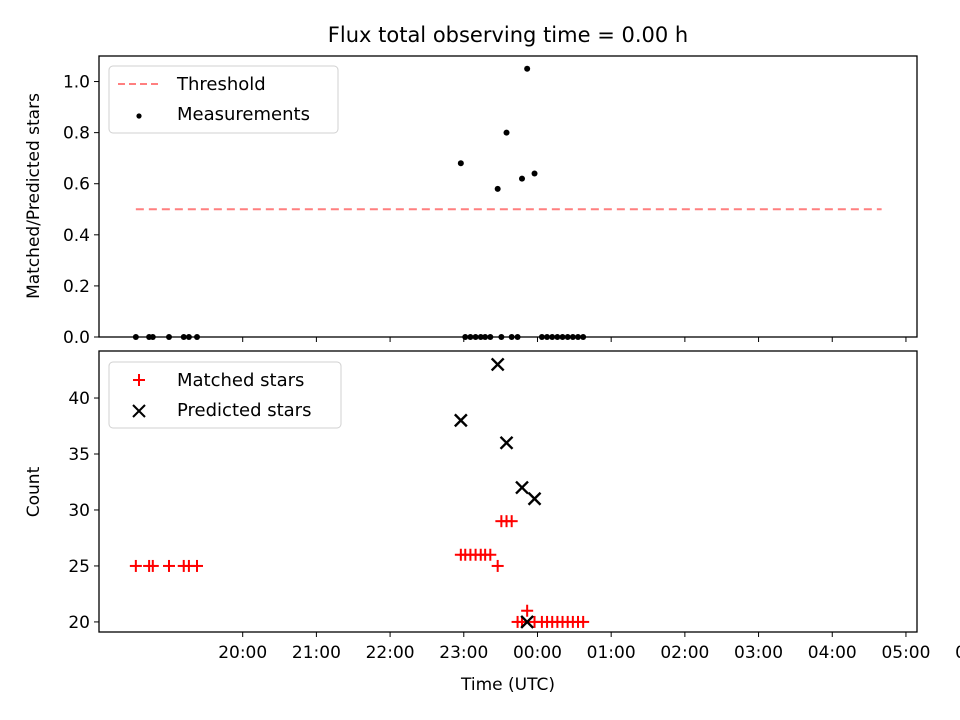 This screenshot has height=720, width=960. I want to click on x-tick-label: 23:00, so click(463, 653).